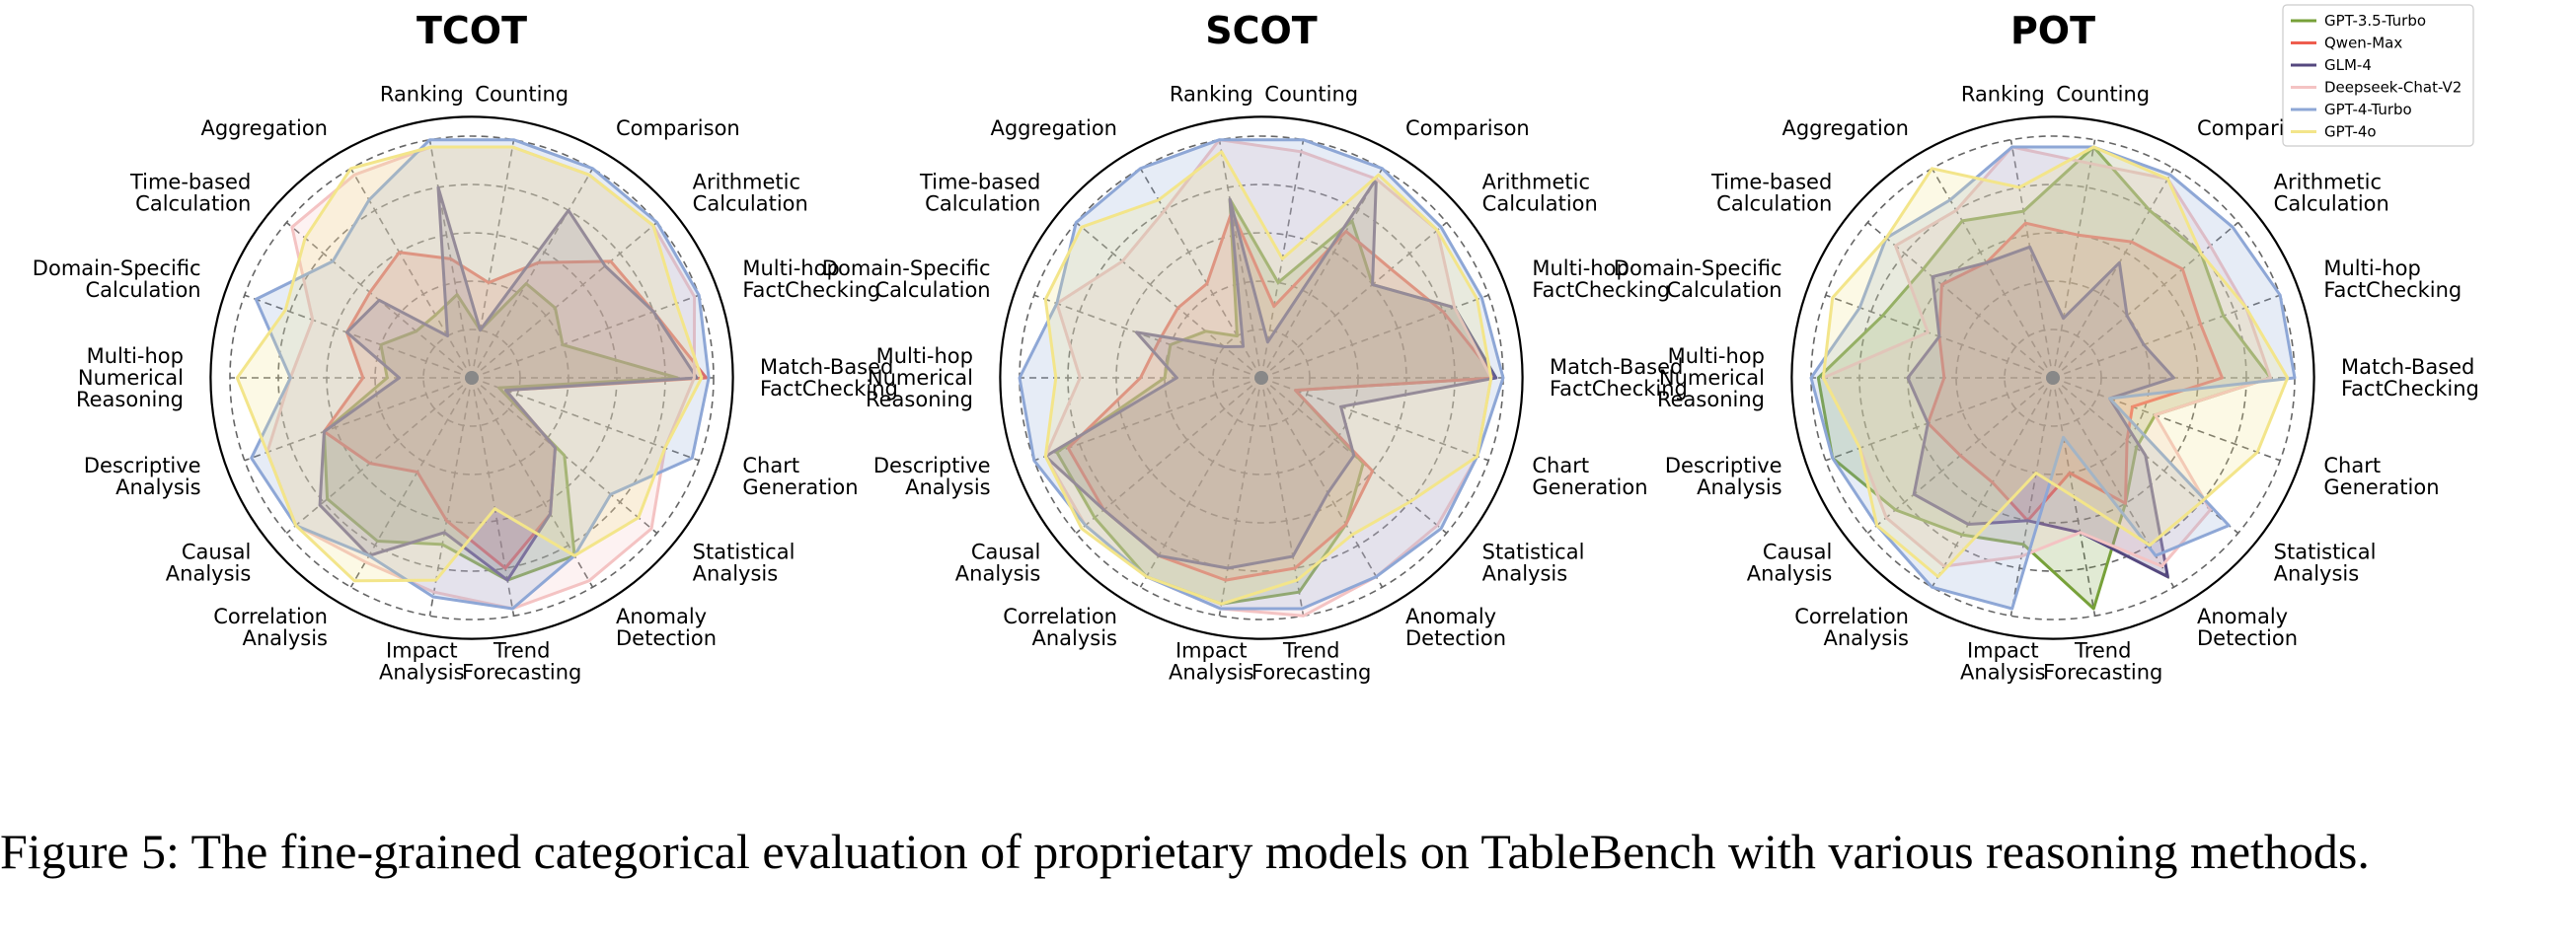  What do you see at coordinates (1261, 31) in the screenshot?
I see `chart-title: SCOT` at bounding box center [1261, 31].